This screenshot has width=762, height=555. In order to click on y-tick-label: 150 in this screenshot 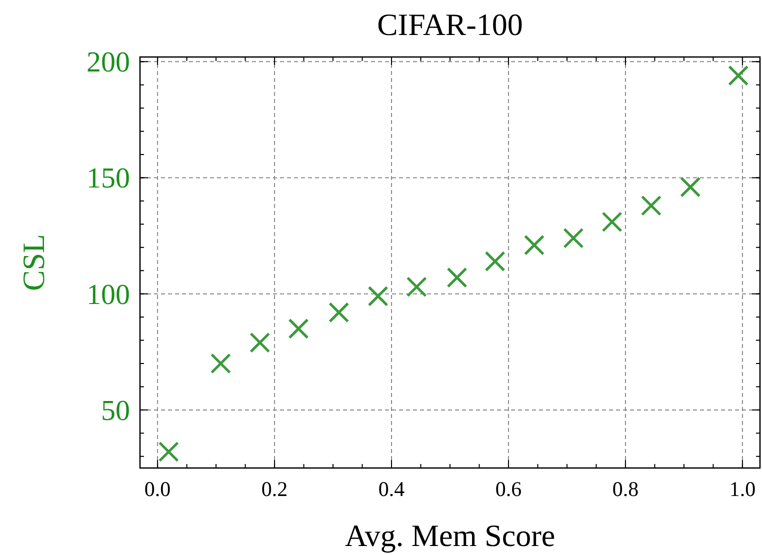, I will do `click(108, 178)`.